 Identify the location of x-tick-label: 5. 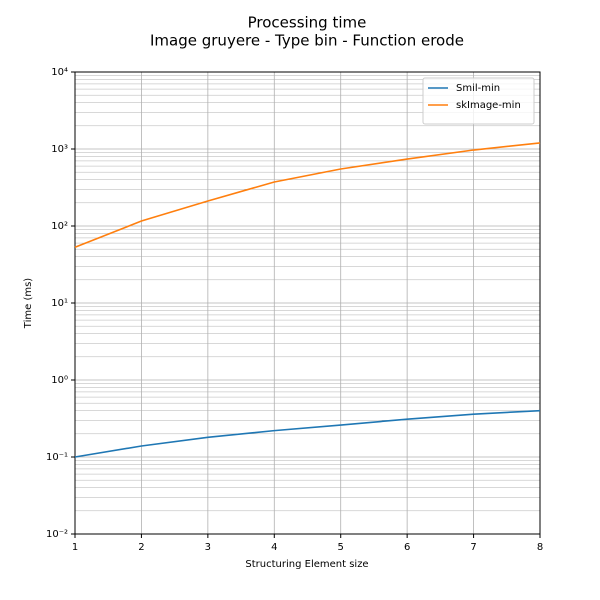
(341, 547).